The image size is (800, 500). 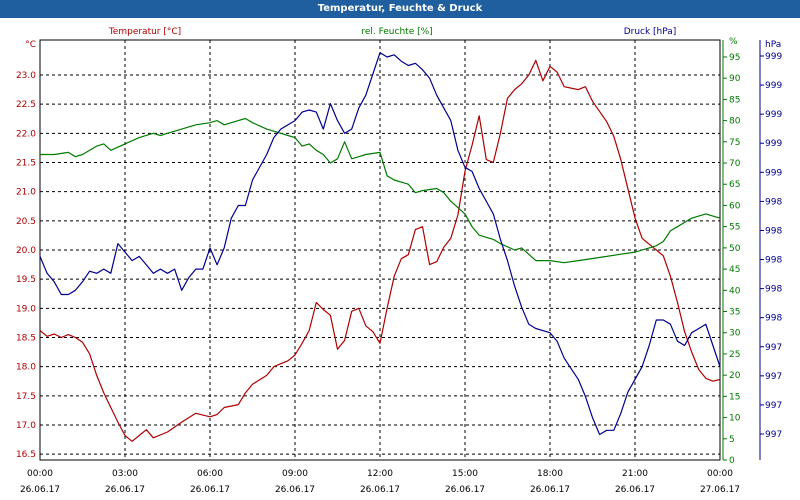 What do you see at coordinates (720, 490) in the screenshot?
I see `x-tick-date: 27.06.17` at bounding box center [720, 490].